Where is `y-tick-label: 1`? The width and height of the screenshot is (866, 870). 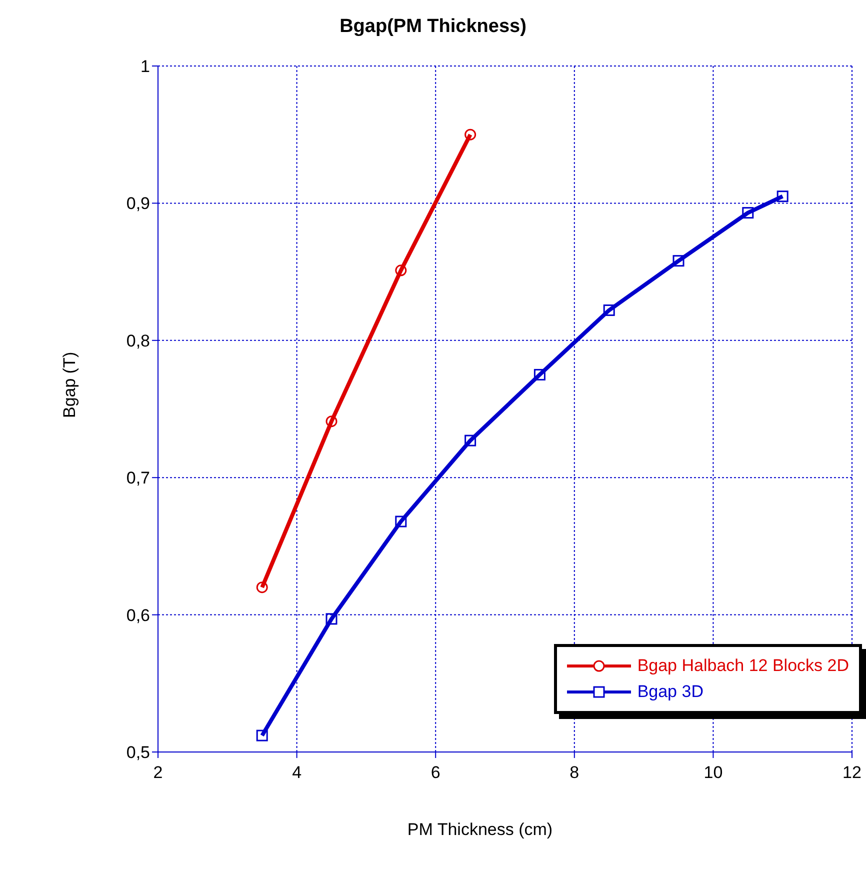
y-tick-label: 1 is located at coordinates (145, 66).